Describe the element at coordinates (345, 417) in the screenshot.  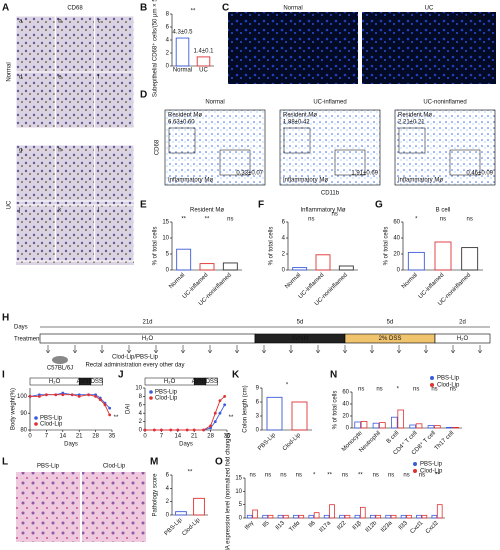
I see `y-tick-label: 20` at that location.